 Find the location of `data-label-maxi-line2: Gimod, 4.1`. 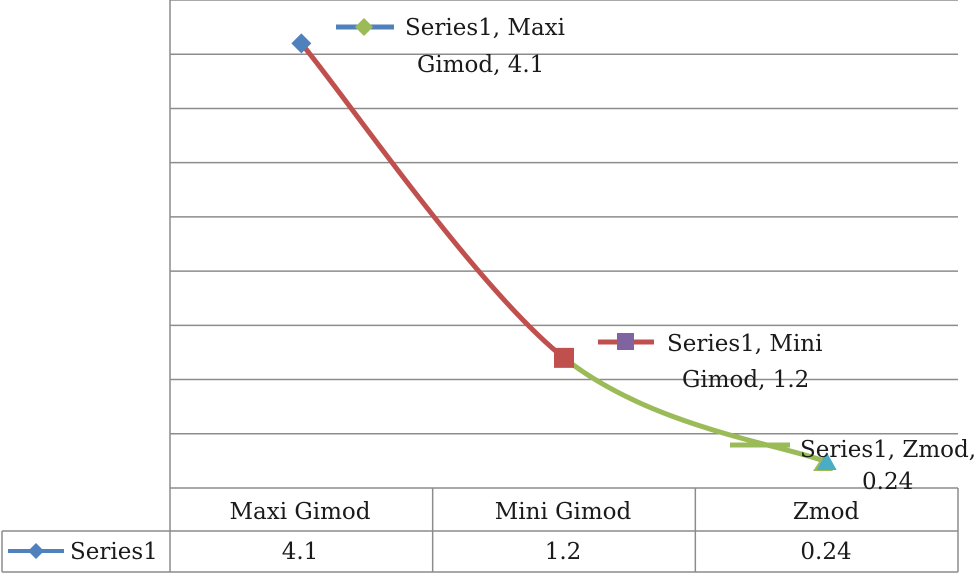

data-label-maxi-line2: Gimod, 4.1 is located at coordinates (480, 65).